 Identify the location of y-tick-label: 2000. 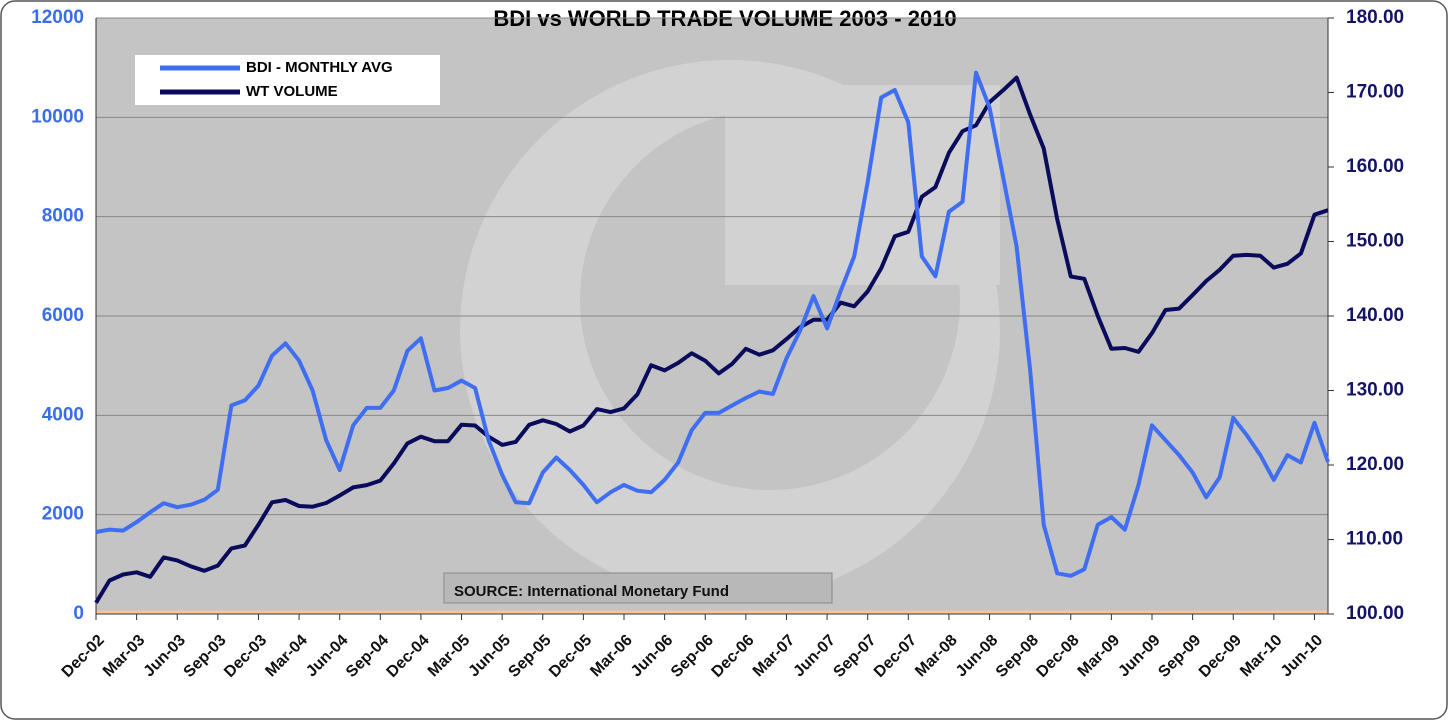
(63, 514).